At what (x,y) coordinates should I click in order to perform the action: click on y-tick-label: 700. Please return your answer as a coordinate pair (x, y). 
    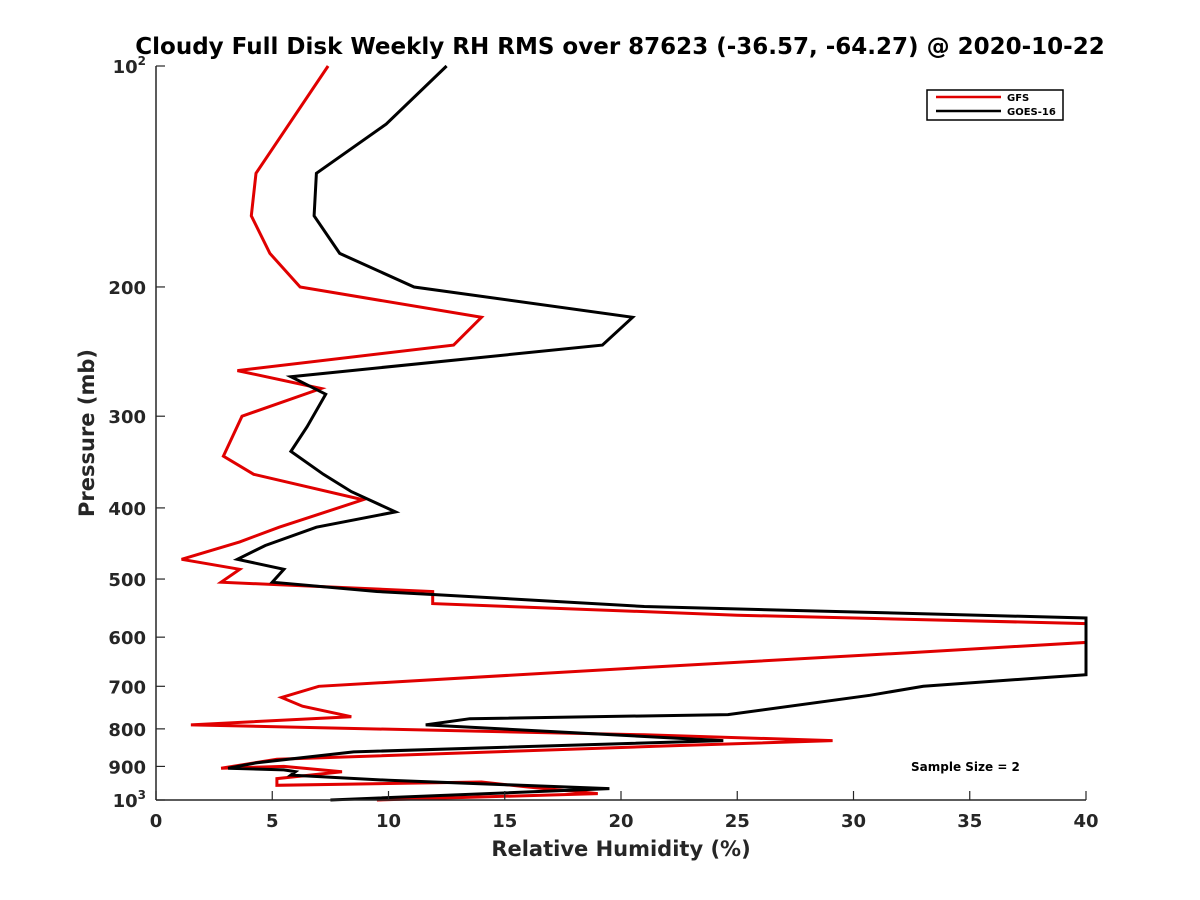
    Looking at the image, I should click on (127, 687).